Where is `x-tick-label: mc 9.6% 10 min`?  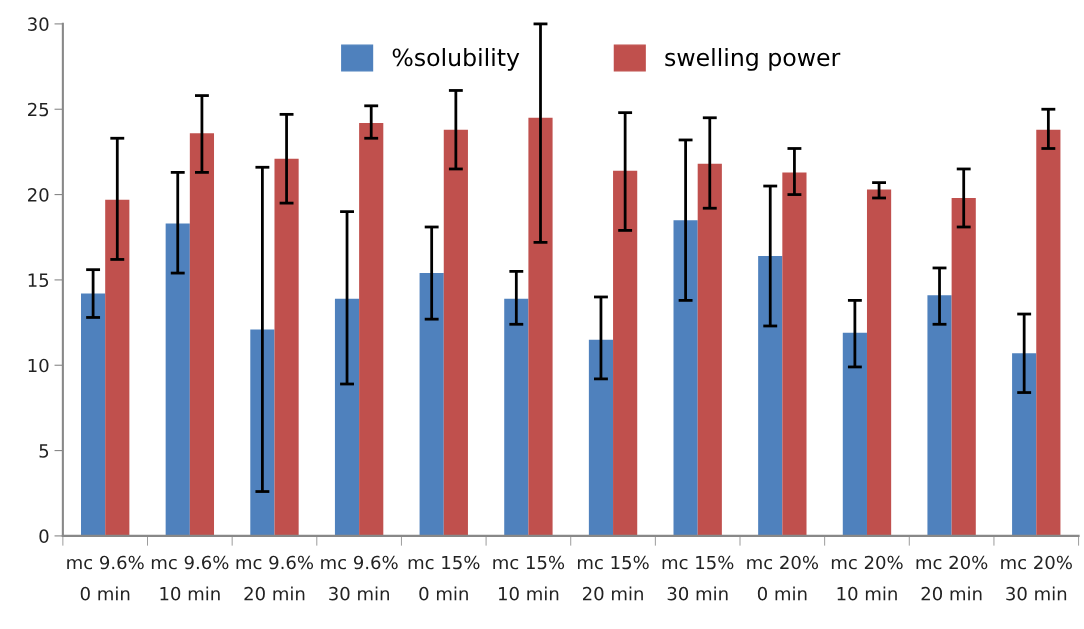 x-tick-label: mc 9.6% 10 min is located at coordinates (190, 578).